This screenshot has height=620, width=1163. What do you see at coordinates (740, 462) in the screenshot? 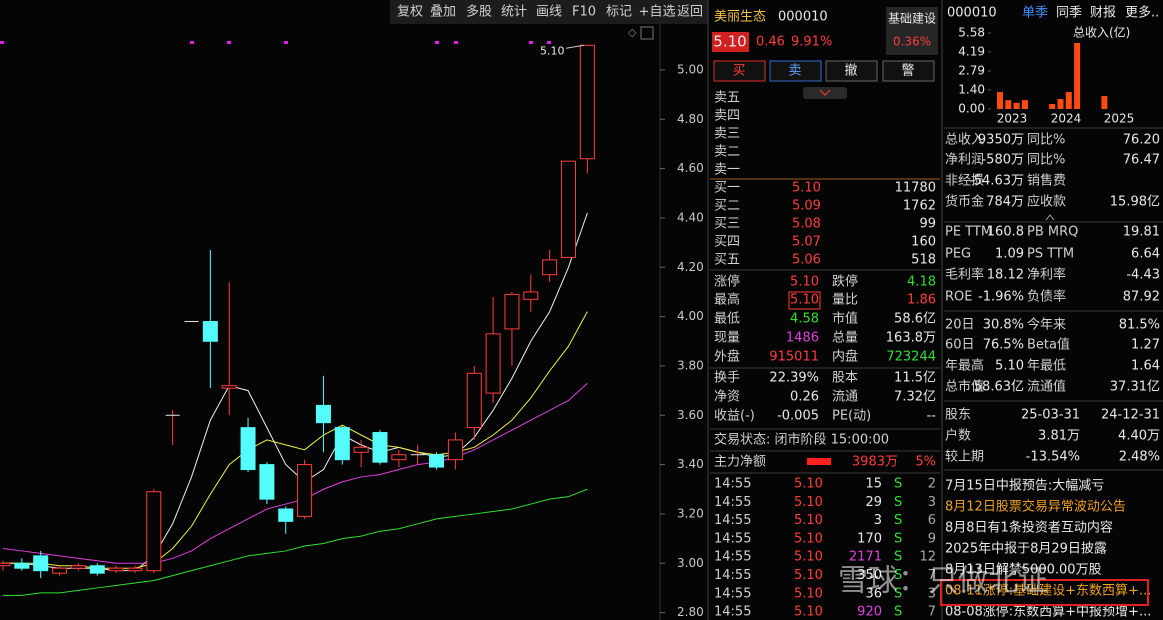
I see `main-flow-label: 主力净额` at bounding box center [740, 462].